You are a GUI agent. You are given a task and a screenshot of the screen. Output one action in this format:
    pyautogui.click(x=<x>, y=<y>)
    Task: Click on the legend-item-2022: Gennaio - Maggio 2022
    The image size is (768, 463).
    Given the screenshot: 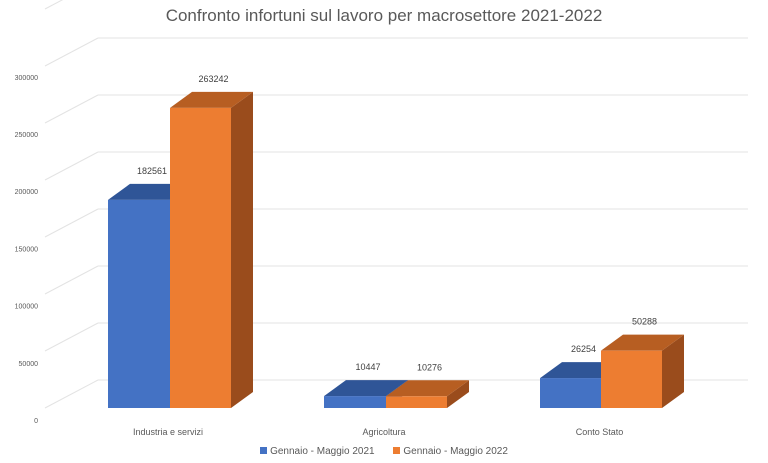 What is the action you would take?
    pyautogui.click(x=450, y=451)
    